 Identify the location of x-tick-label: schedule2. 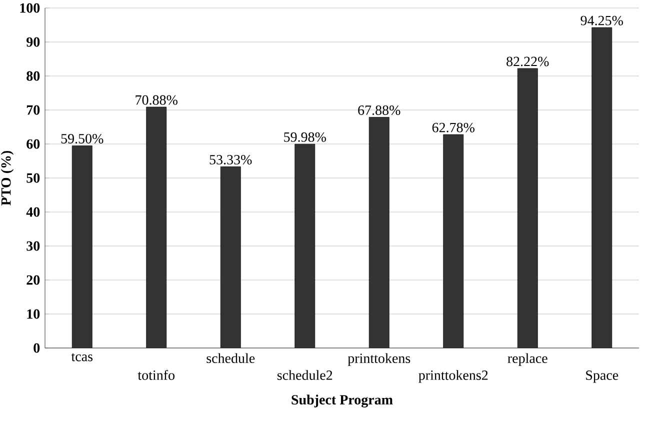
(304, 375).